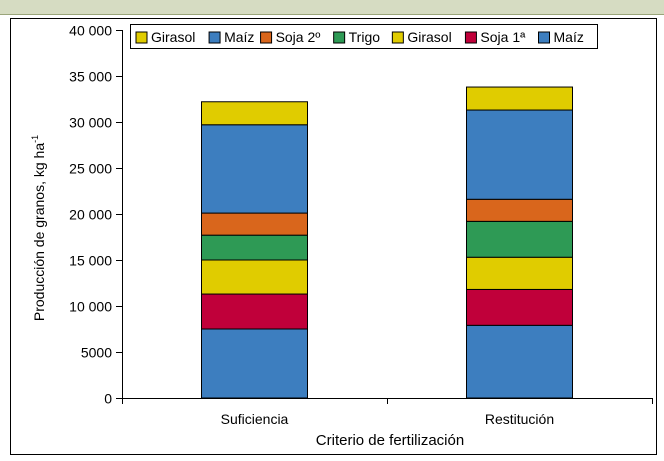 This screenshot has width=664, height=461. What do you see at coordinates (90, 261) in the screenshot?
I see `y-tick-label: 15 000` at bounding box center [90, 261].